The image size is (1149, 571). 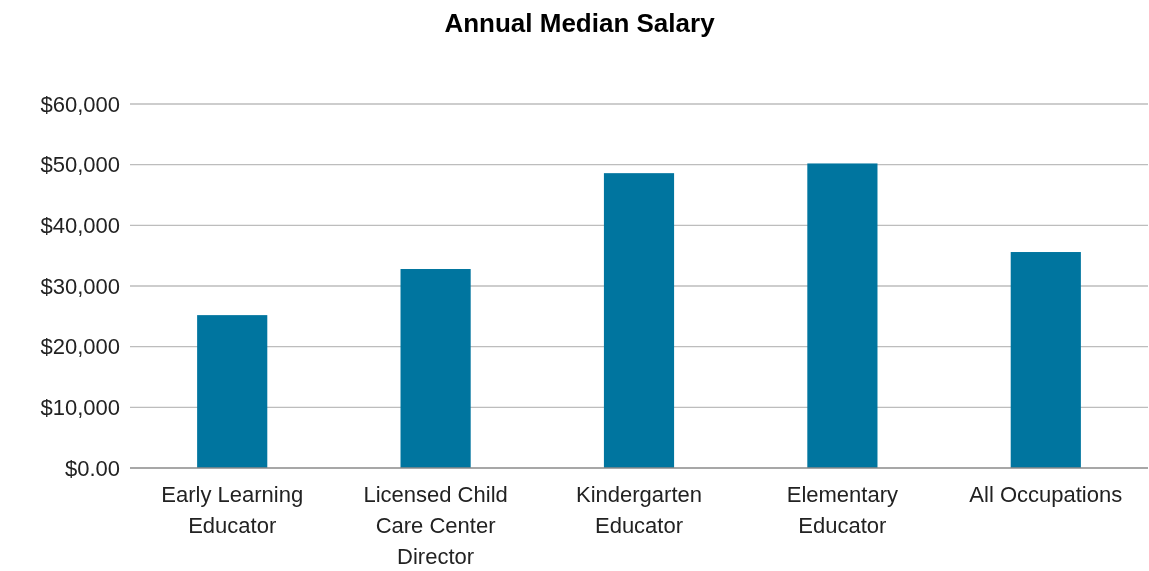 I want to click on x-tick-label: Early Learning Educator, so click(x=232, y=510).